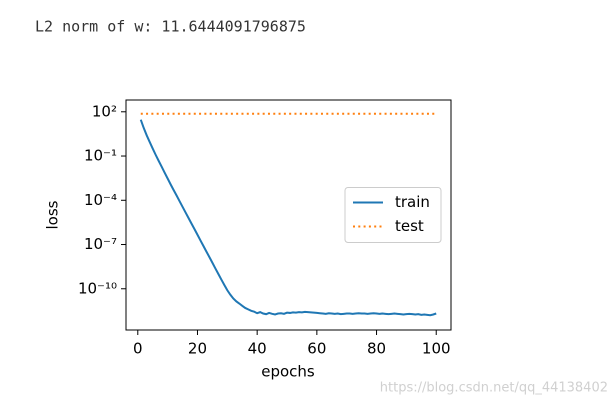 This screenshot has height=407, width=616. What do you see at coordinates (97, 288) in the screenshot?
I see `y-tick-label: 10⁻¹⁰` at bounding box center [97, 288].